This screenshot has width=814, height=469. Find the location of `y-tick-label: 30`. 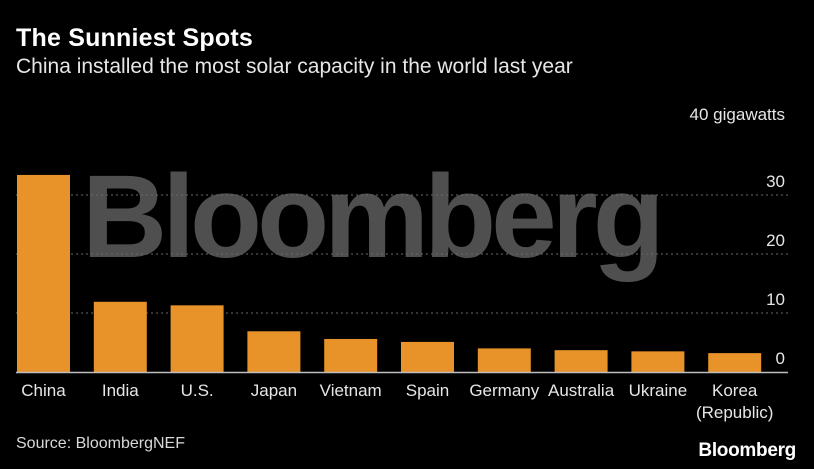

y-tick-label: 30 is located at coordinates (775, 181).